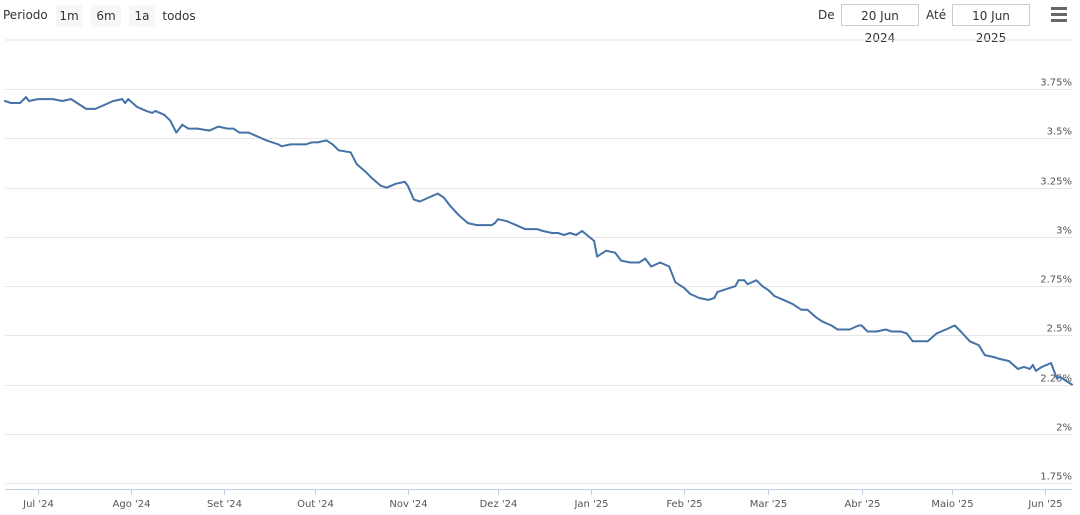 The width and height of the screenshot is (1080, 515). What do you see at coordinates (1059, 132) in the screenshot?
I see `y-tick-label: 3.5%` at bounding box center [1059, 132].